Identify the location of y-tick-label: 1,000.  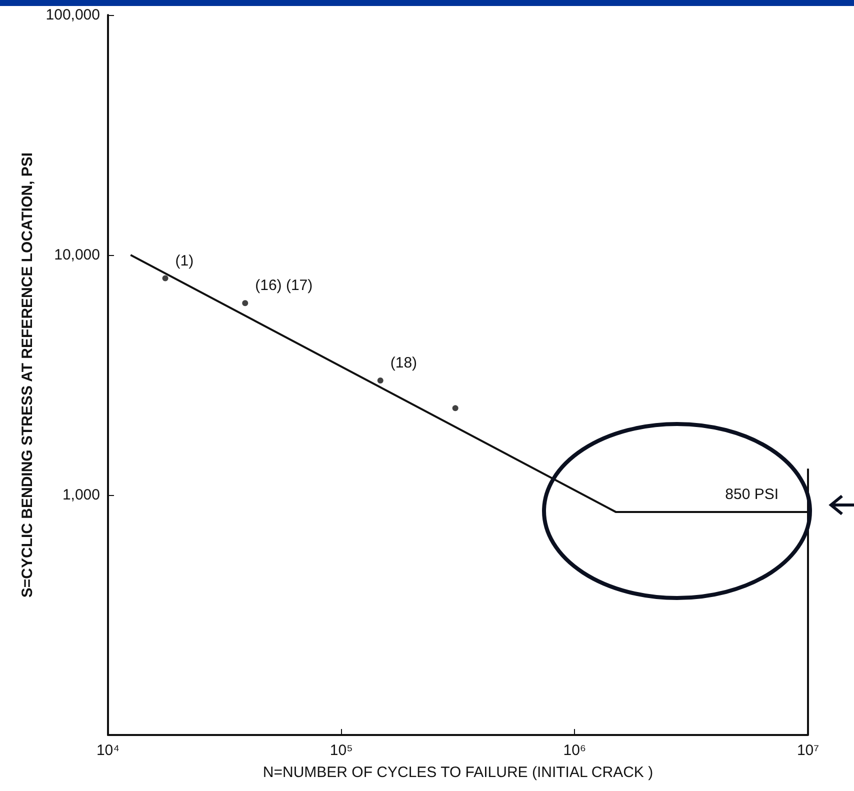
(81, 495).